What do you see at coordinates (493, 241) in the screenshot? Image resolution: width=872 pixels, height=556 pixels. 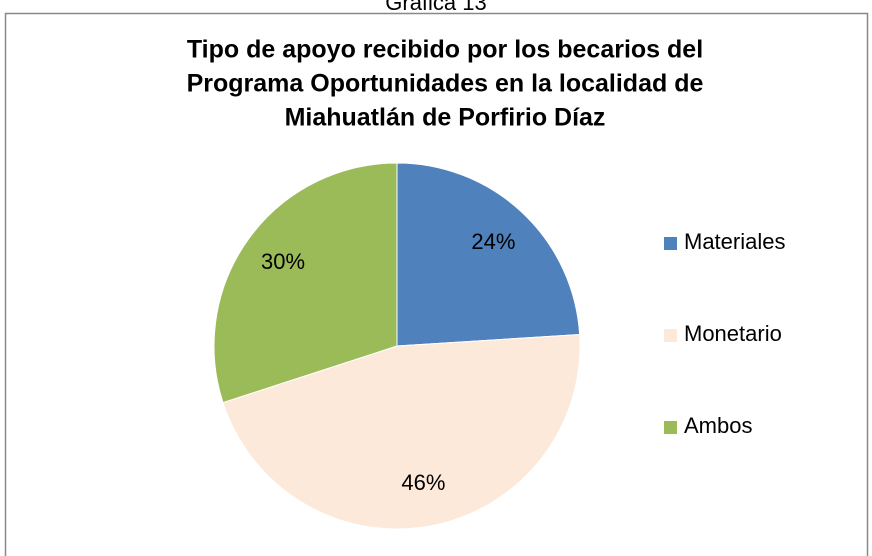 I see `data-label: 24%` at bounding box center [493, 241].